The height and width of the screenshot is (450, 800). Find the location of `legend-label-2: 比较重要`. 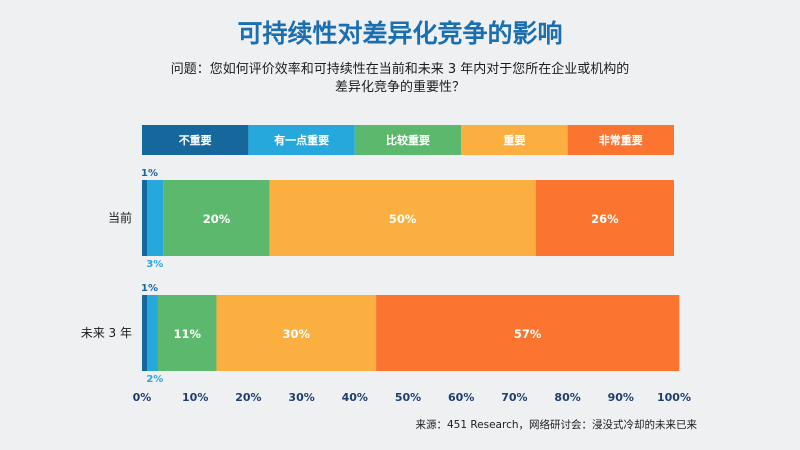

legend-label-2: 比较重要 is located at coordinates (408, 140).